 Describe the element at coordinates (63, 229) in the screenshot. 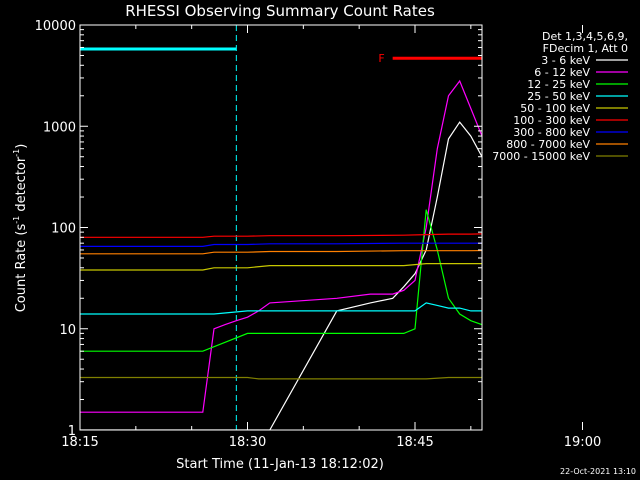

I see `y-tick-label: 100` at that location.